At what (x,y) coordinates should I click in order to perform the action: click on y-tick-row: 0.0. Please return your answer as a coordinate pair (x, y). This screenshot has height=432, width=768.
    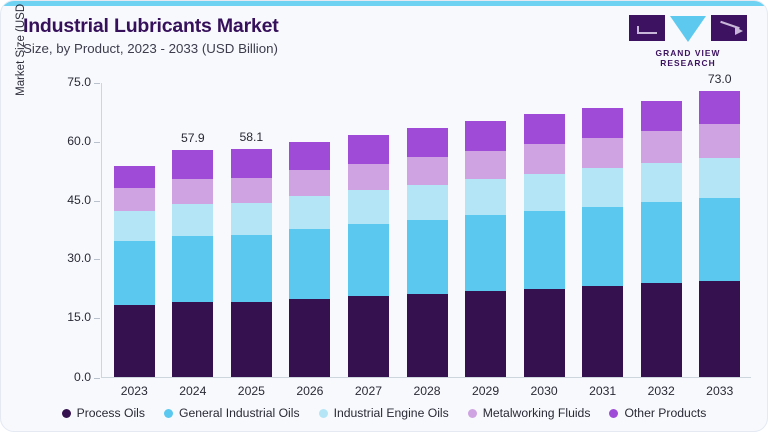
    Looking at the image, I should click on (412, 377).